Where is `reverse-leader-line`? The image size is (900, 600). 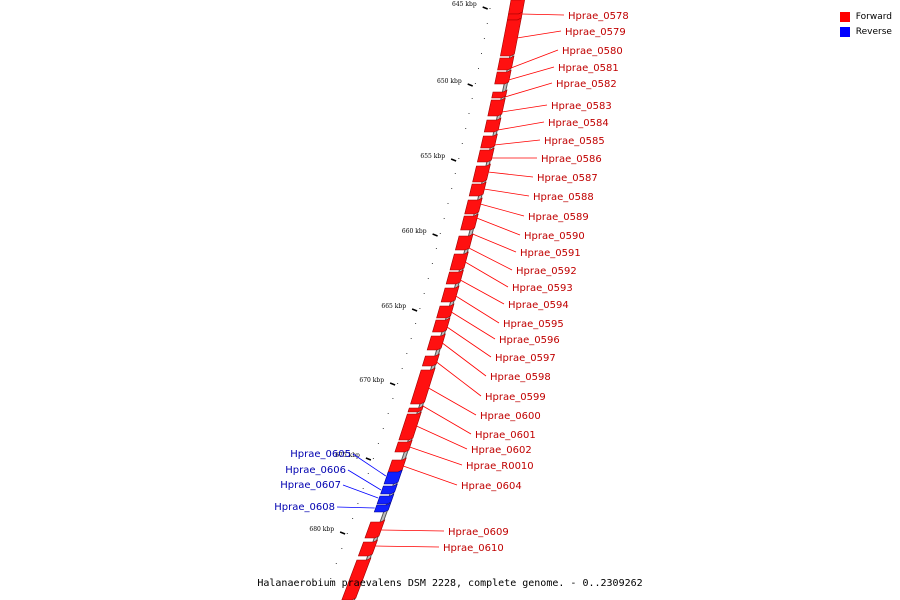
reverse-leader-line is located at coordinates (369, 465).